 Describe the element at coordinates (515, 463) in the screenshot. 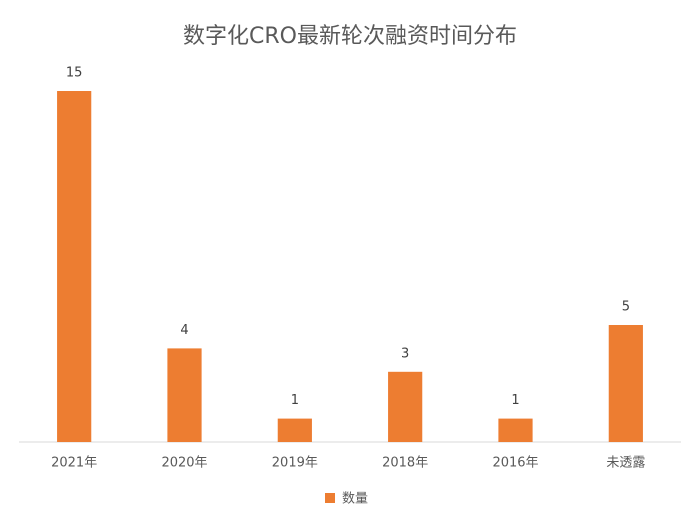

I see `x-tick-label: 2016年` at that location.